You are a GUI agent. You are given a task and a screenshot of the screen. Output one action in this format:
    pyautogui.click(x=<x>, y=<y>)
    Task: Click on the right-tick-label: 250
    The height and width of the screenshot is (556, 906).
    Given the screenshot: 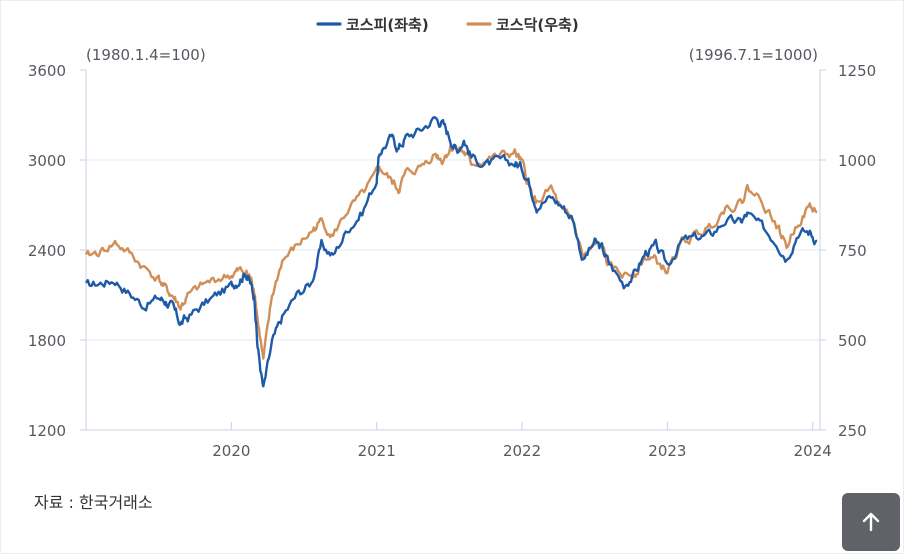 What is the action you would take?
    pyautogui.click(x=852, y=431)
    